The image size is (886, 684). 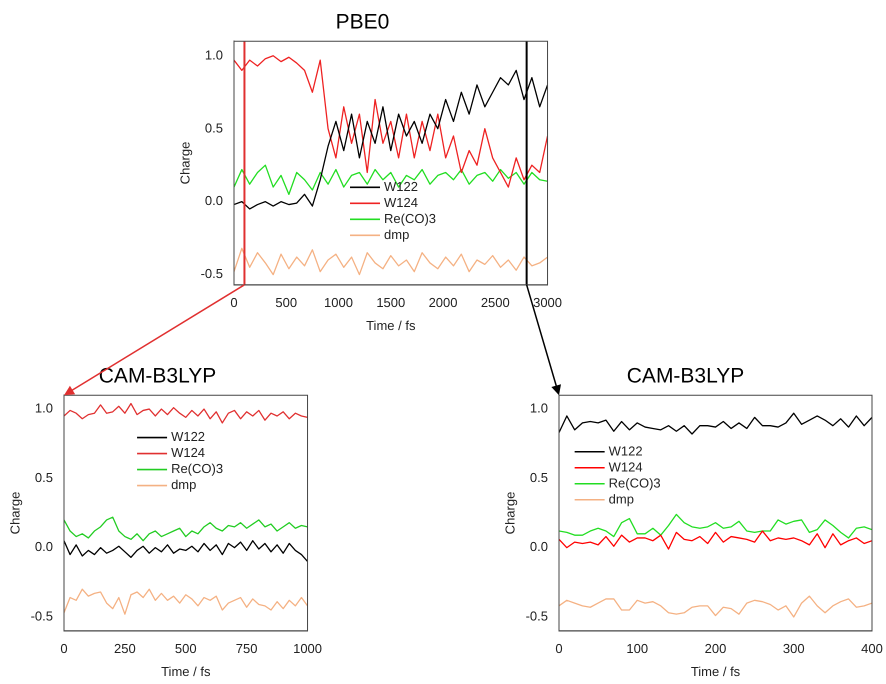 What do you see at coordinates (495, 302) in the screenshot?
I see `x-tick-label: 2500` at bounding box center [495, 302].